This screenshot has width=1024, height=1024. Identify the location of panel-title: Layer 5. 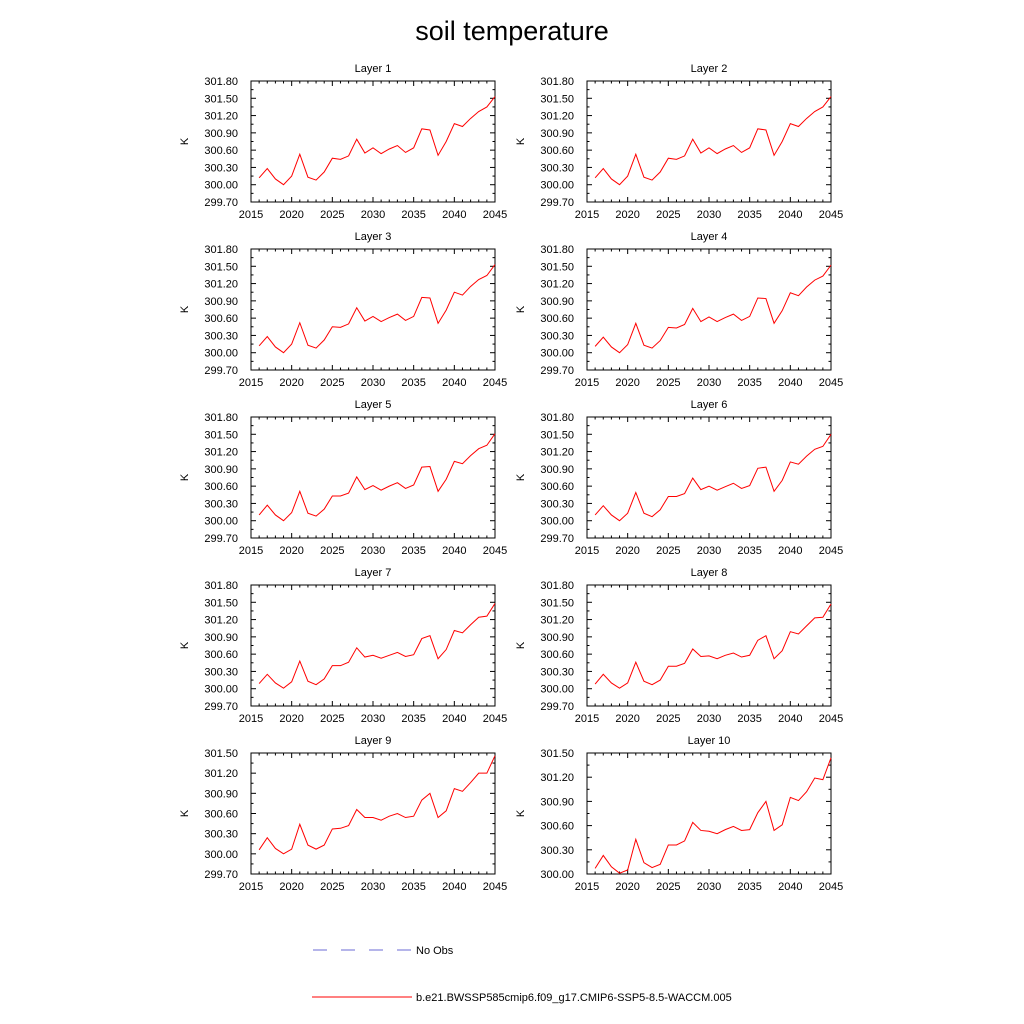
(373, 405).